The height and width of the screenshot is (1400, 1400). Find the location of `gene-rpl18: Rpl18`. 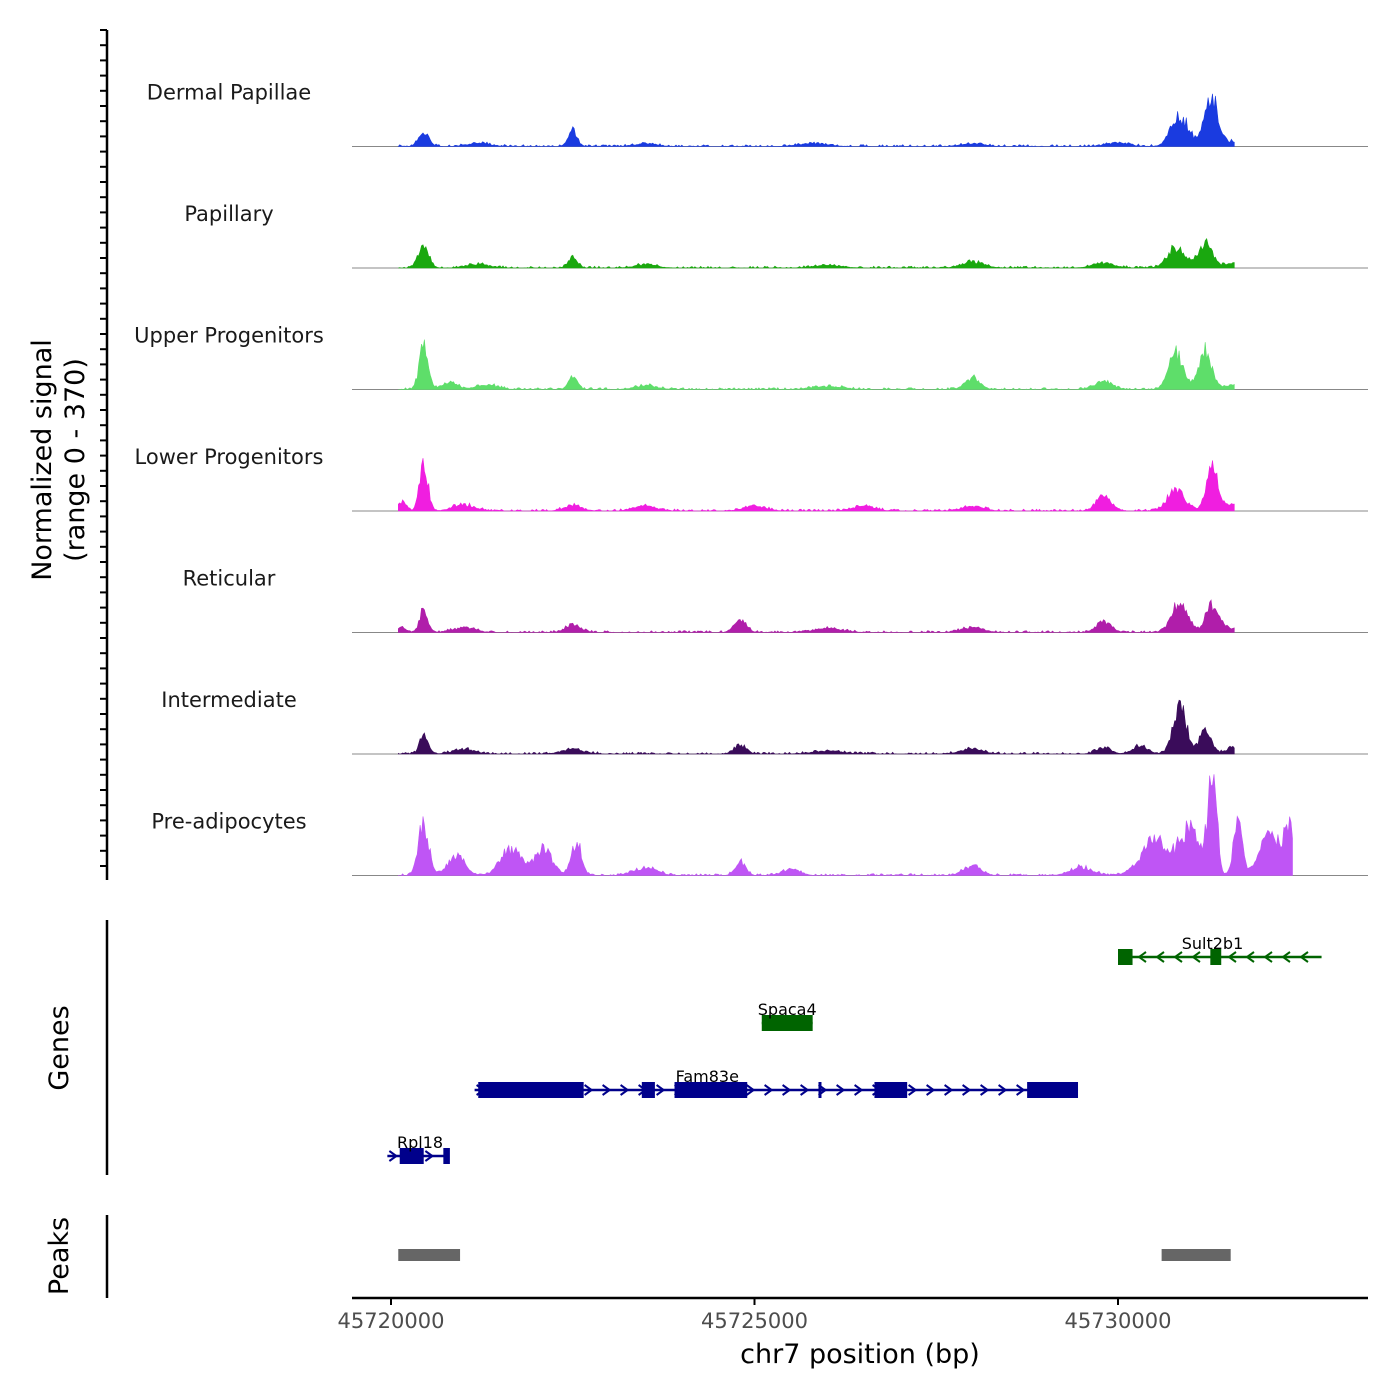

gene-rpl18: Rpl18 is located at coordinates (418, 1148).